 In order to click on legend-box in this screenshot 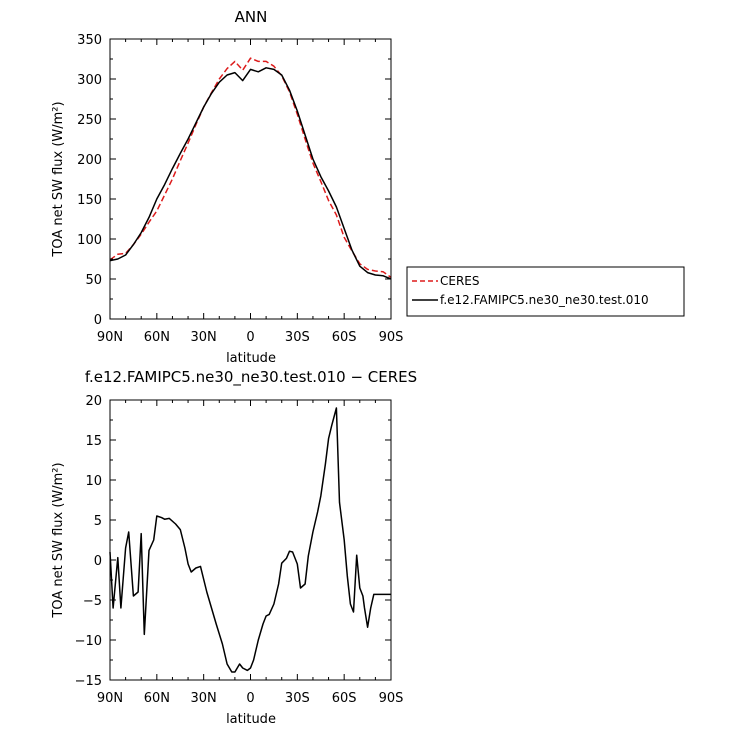, I will do `click(545, 291)`.